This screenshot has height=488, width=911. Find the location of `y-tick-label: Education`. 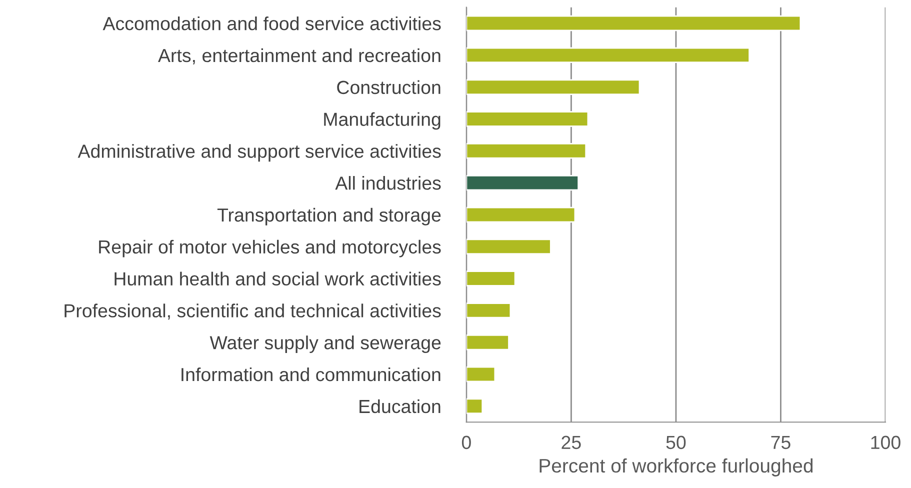

y-tick-label: Education is located at coordinates (400, 406).